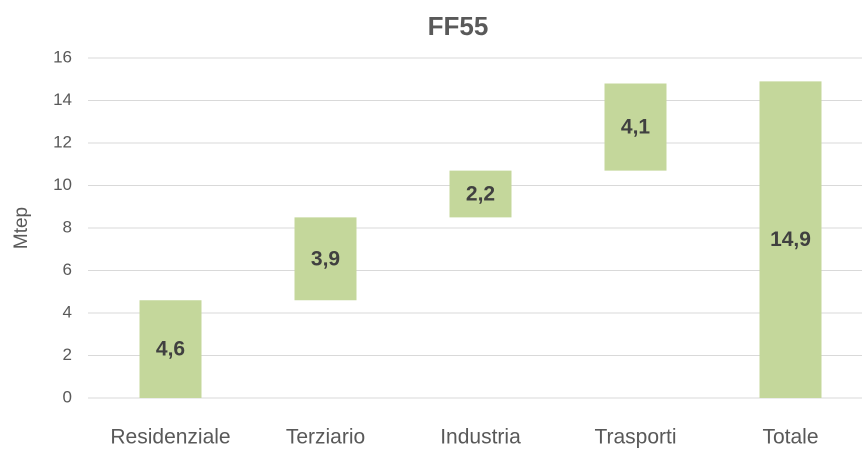 The width and height of the screenshot is (862, 450). I want to click on chart-title: FF55, so click(458, 26).